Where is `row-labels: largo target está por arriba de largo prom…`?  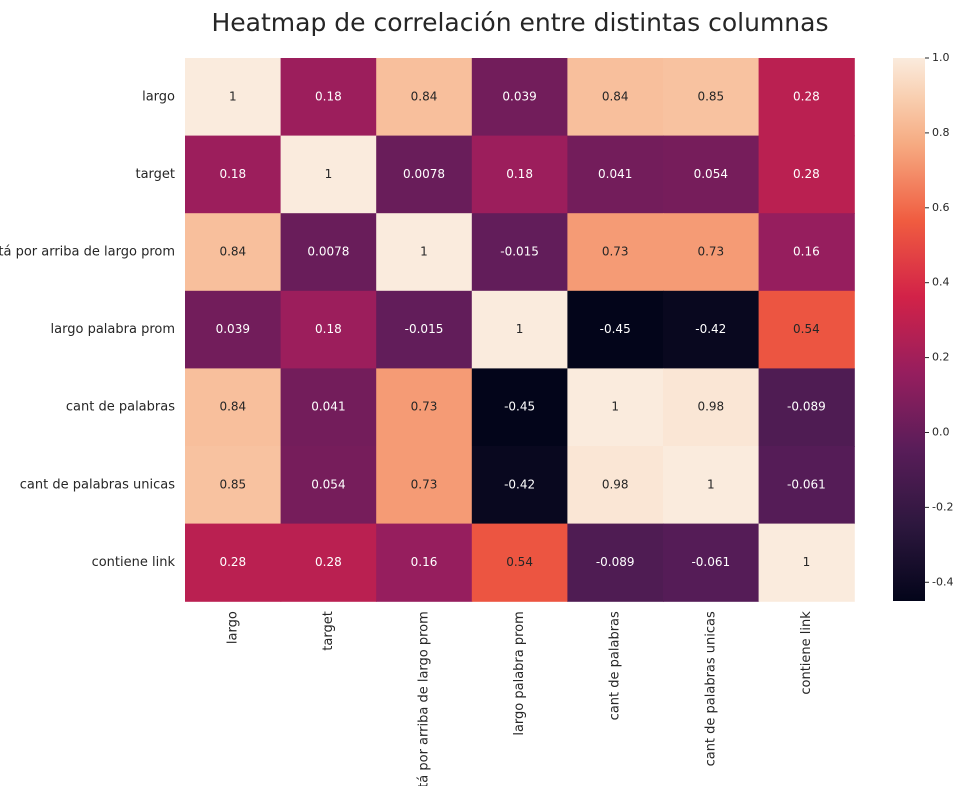 row-labels: largo target está por arriba de largo prom… is located at coordinates (87, 329).